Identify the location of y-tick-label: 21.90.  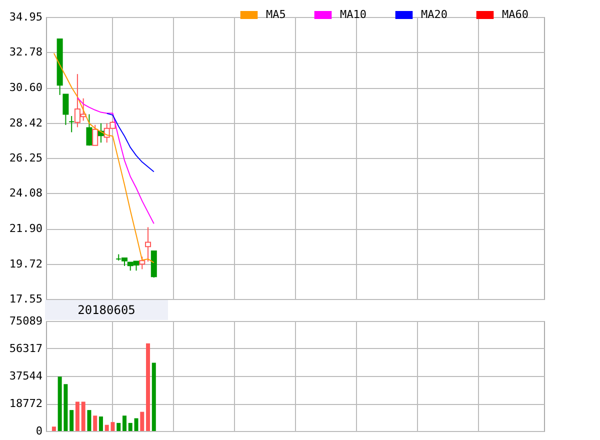
(25, 228).